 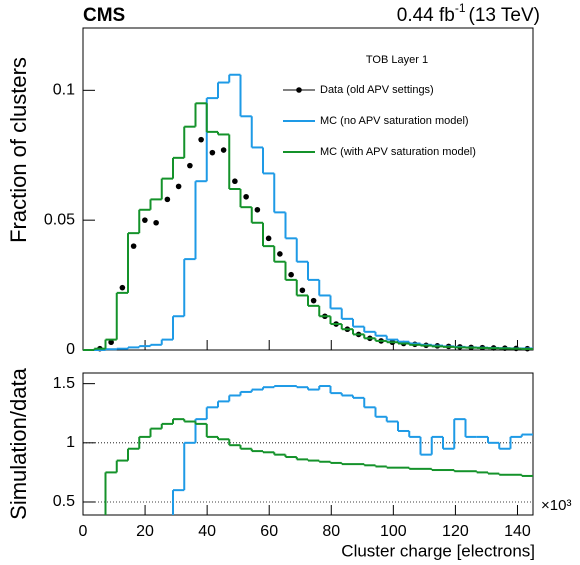 What do you see at coordinates (517, 531) in the screenshot?
I see `x-tick-label: 140` at bounding box center [517, 531].